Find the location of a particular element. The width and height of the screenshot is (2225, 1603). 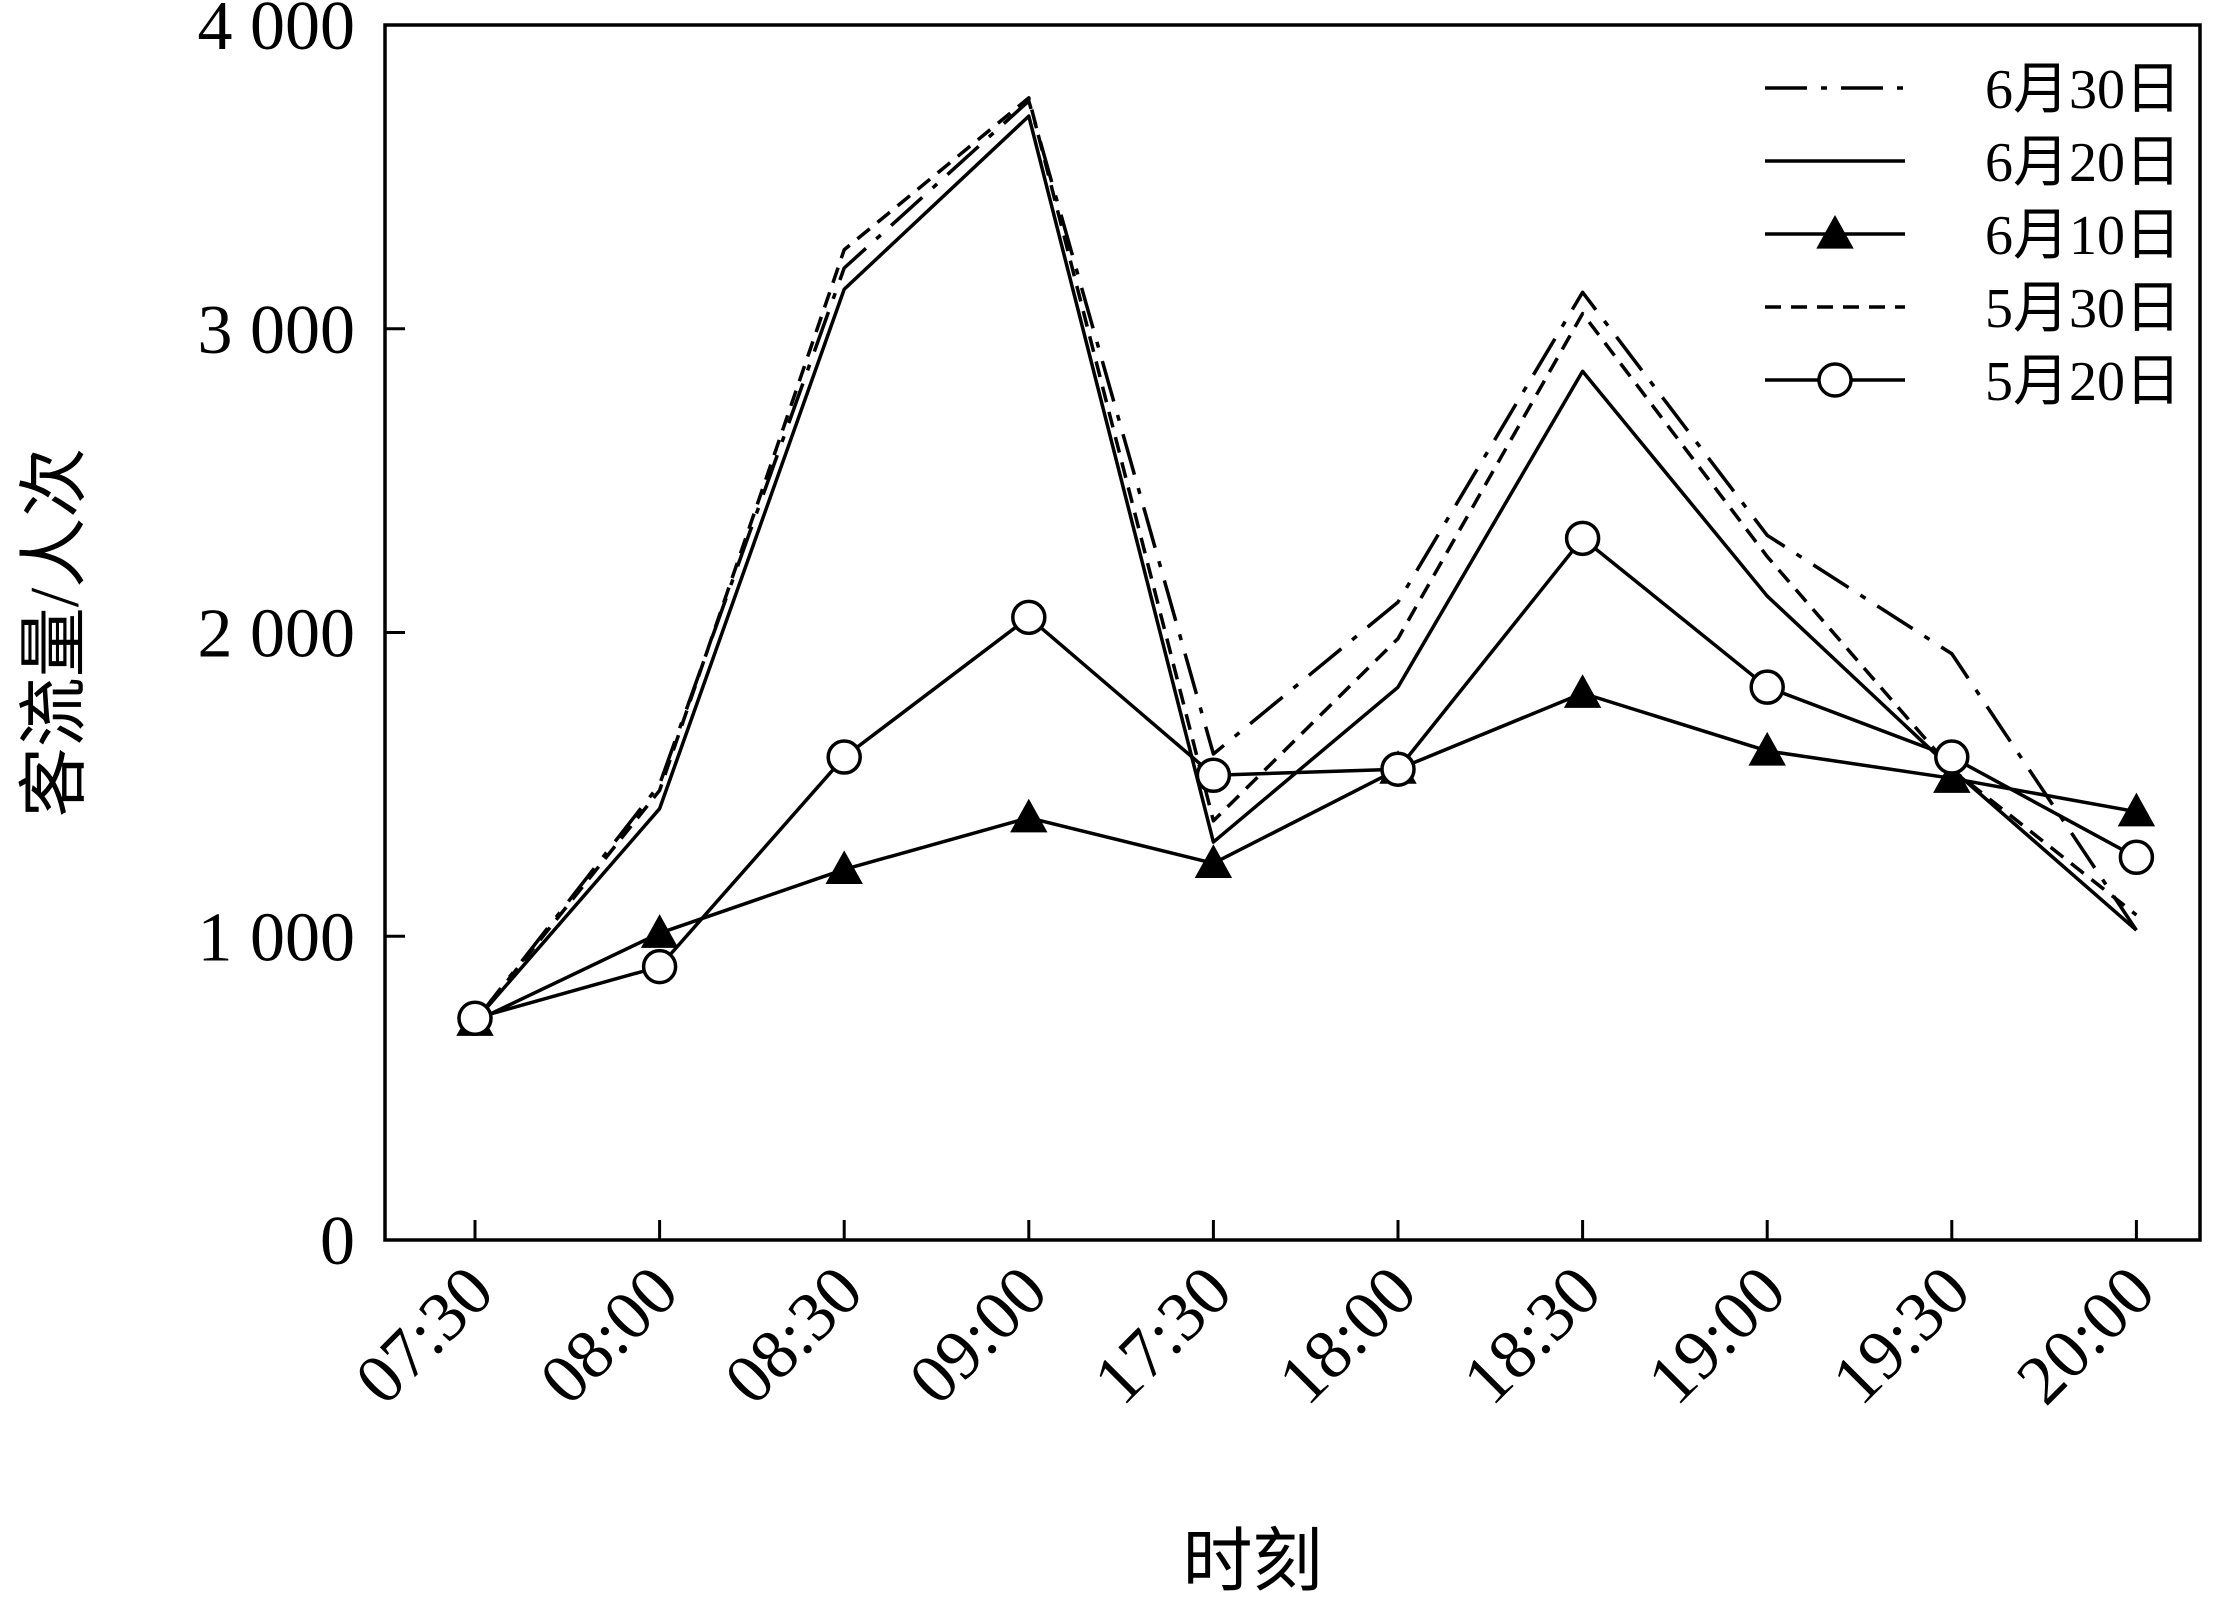

x-tick-label: 19:30 is located at coordinates (1901, 1335).